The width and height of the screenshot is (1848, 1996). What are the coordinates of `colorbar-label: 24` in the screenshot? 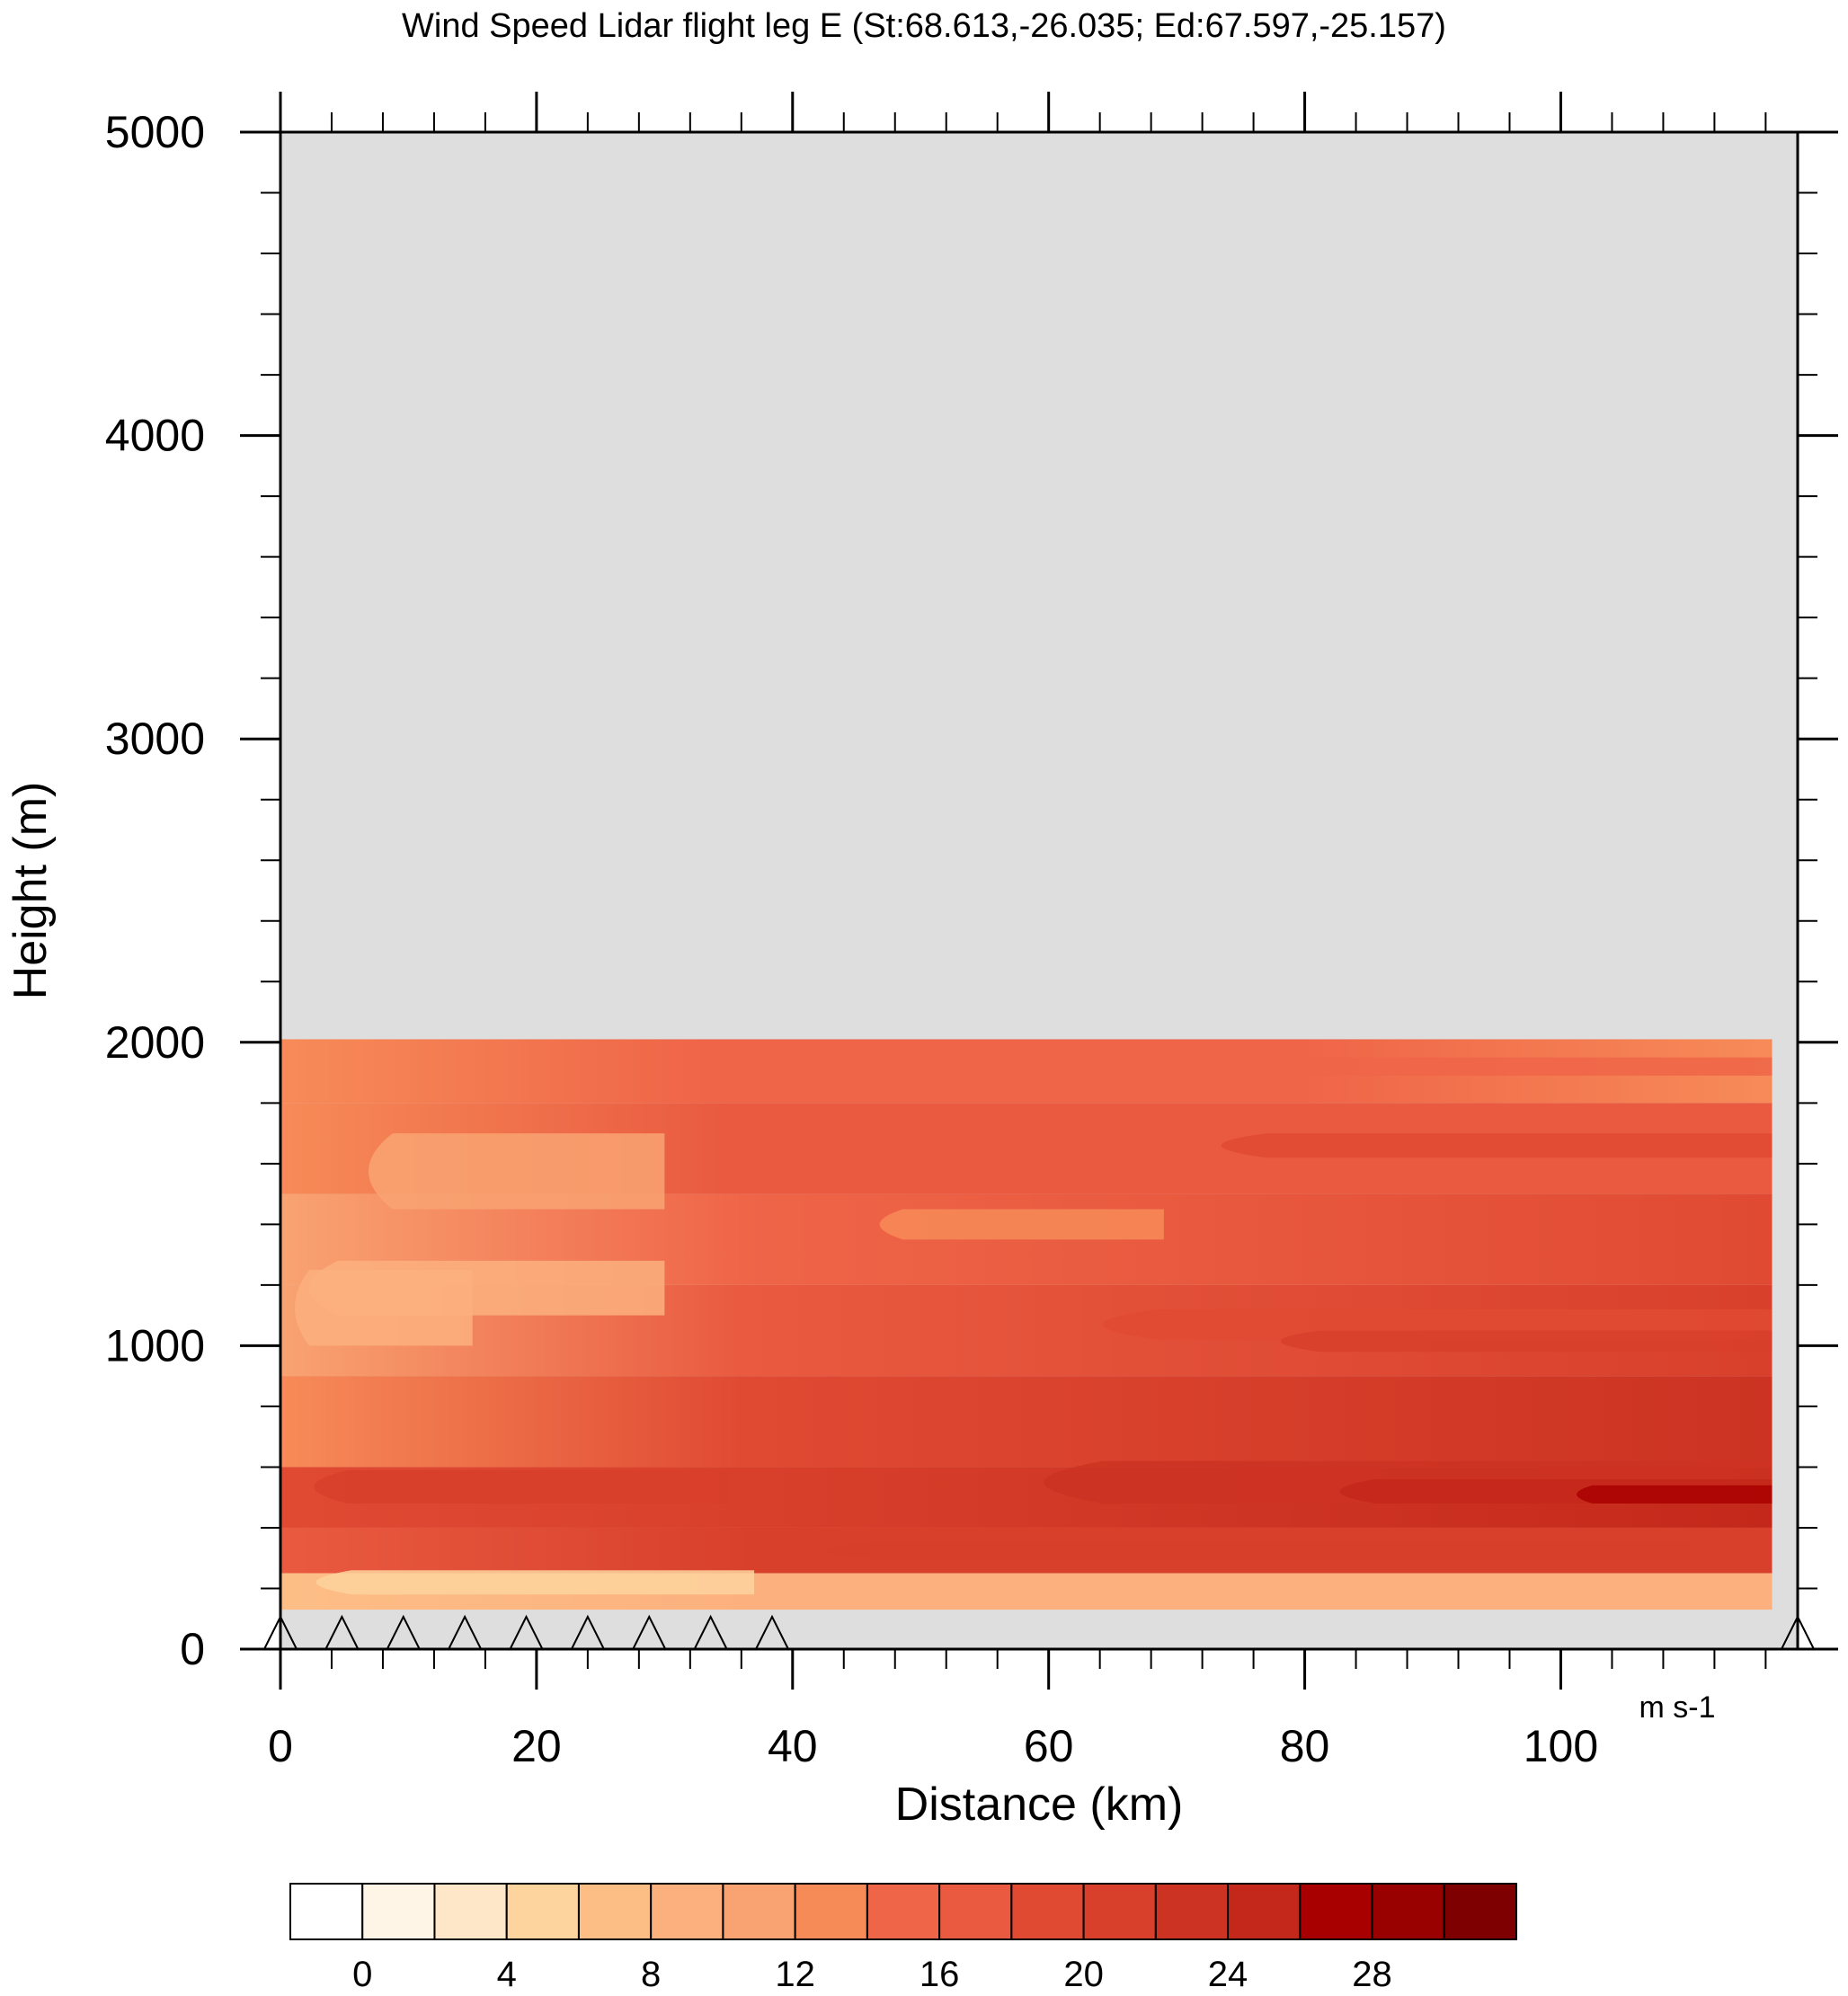 It's located at (1228, 1975).